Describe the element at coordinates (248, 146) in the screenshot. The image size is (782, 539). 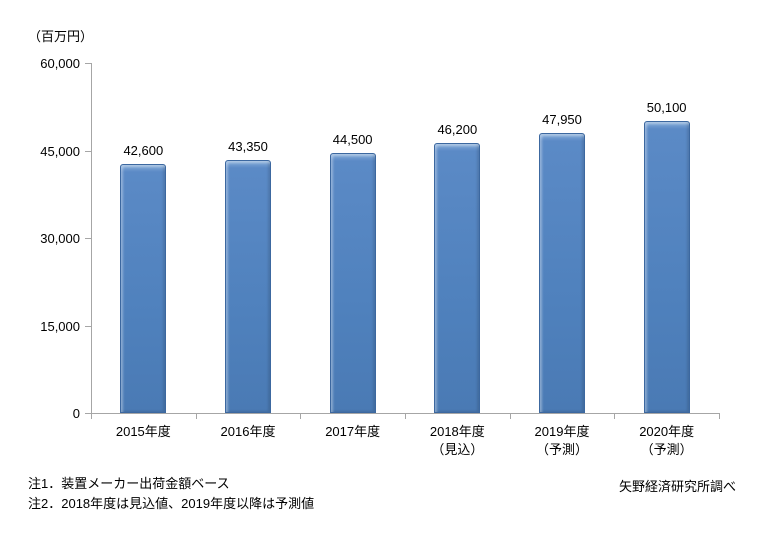
I see `bar-value-label: 43,350` at that location.